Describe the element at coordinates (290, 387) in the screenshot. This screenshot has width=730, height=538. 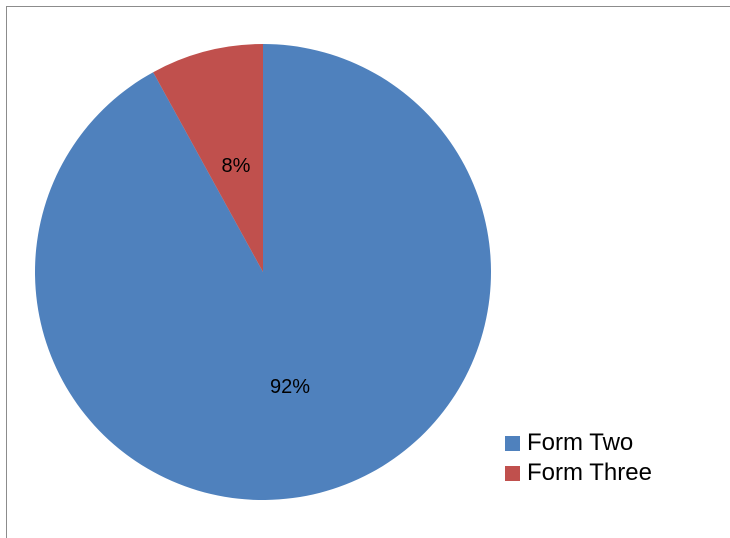
I see `data-label-form-two: 92%` at that location.